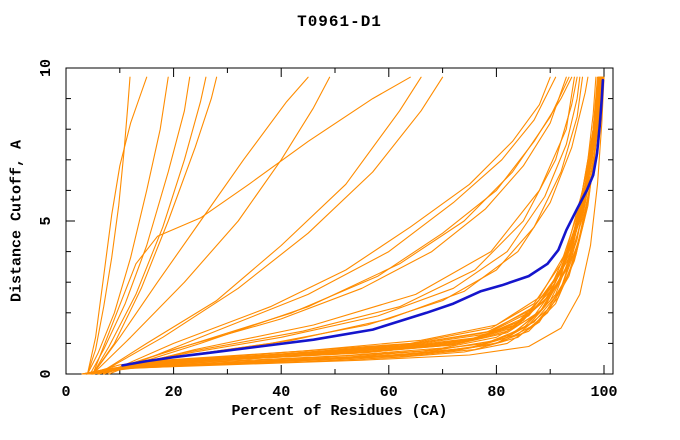 This screenshot has height=440, width=680. Describe the element at coordinates (65, 392) in the screenshot. I see `x-tick-label: 0` at that location.